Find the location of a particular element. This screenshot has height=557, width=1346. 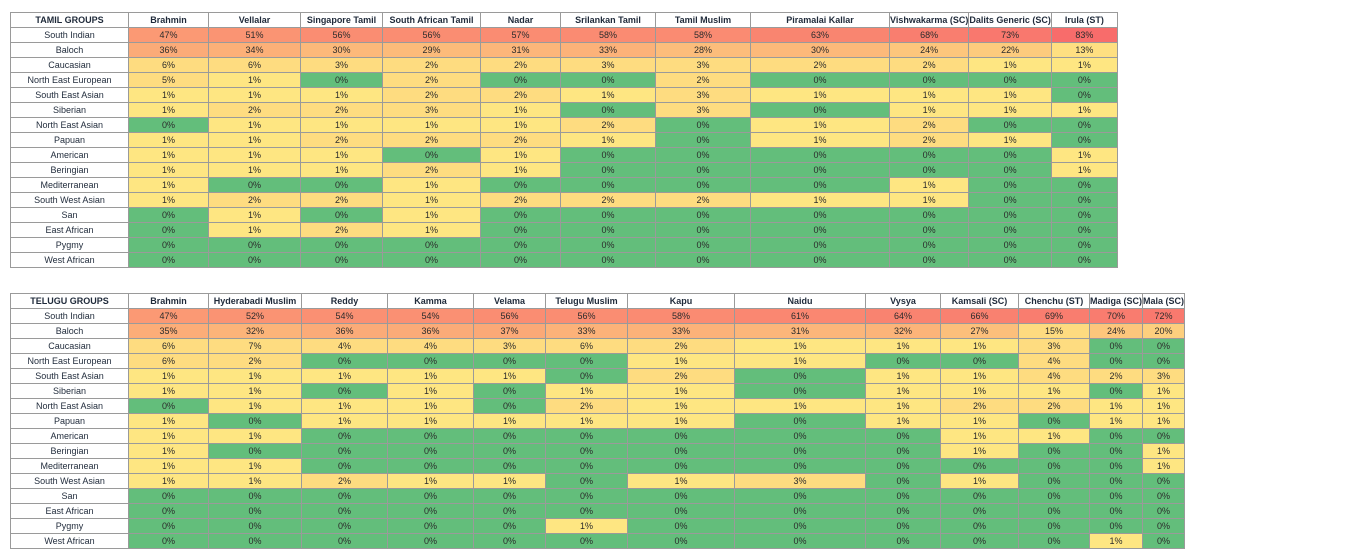

value-cell: 3% is located at coordinates (703, 65).